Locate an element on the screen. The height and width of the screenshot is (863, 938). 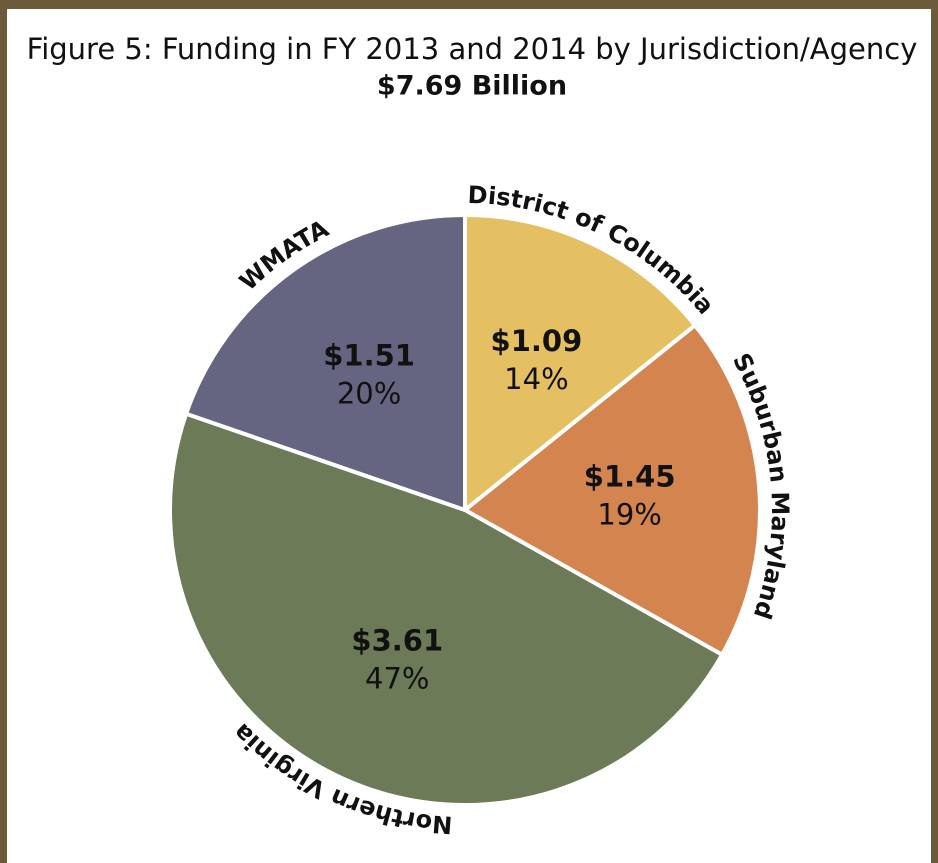
value-label: $1.45 is located at coordinates (630, 476).